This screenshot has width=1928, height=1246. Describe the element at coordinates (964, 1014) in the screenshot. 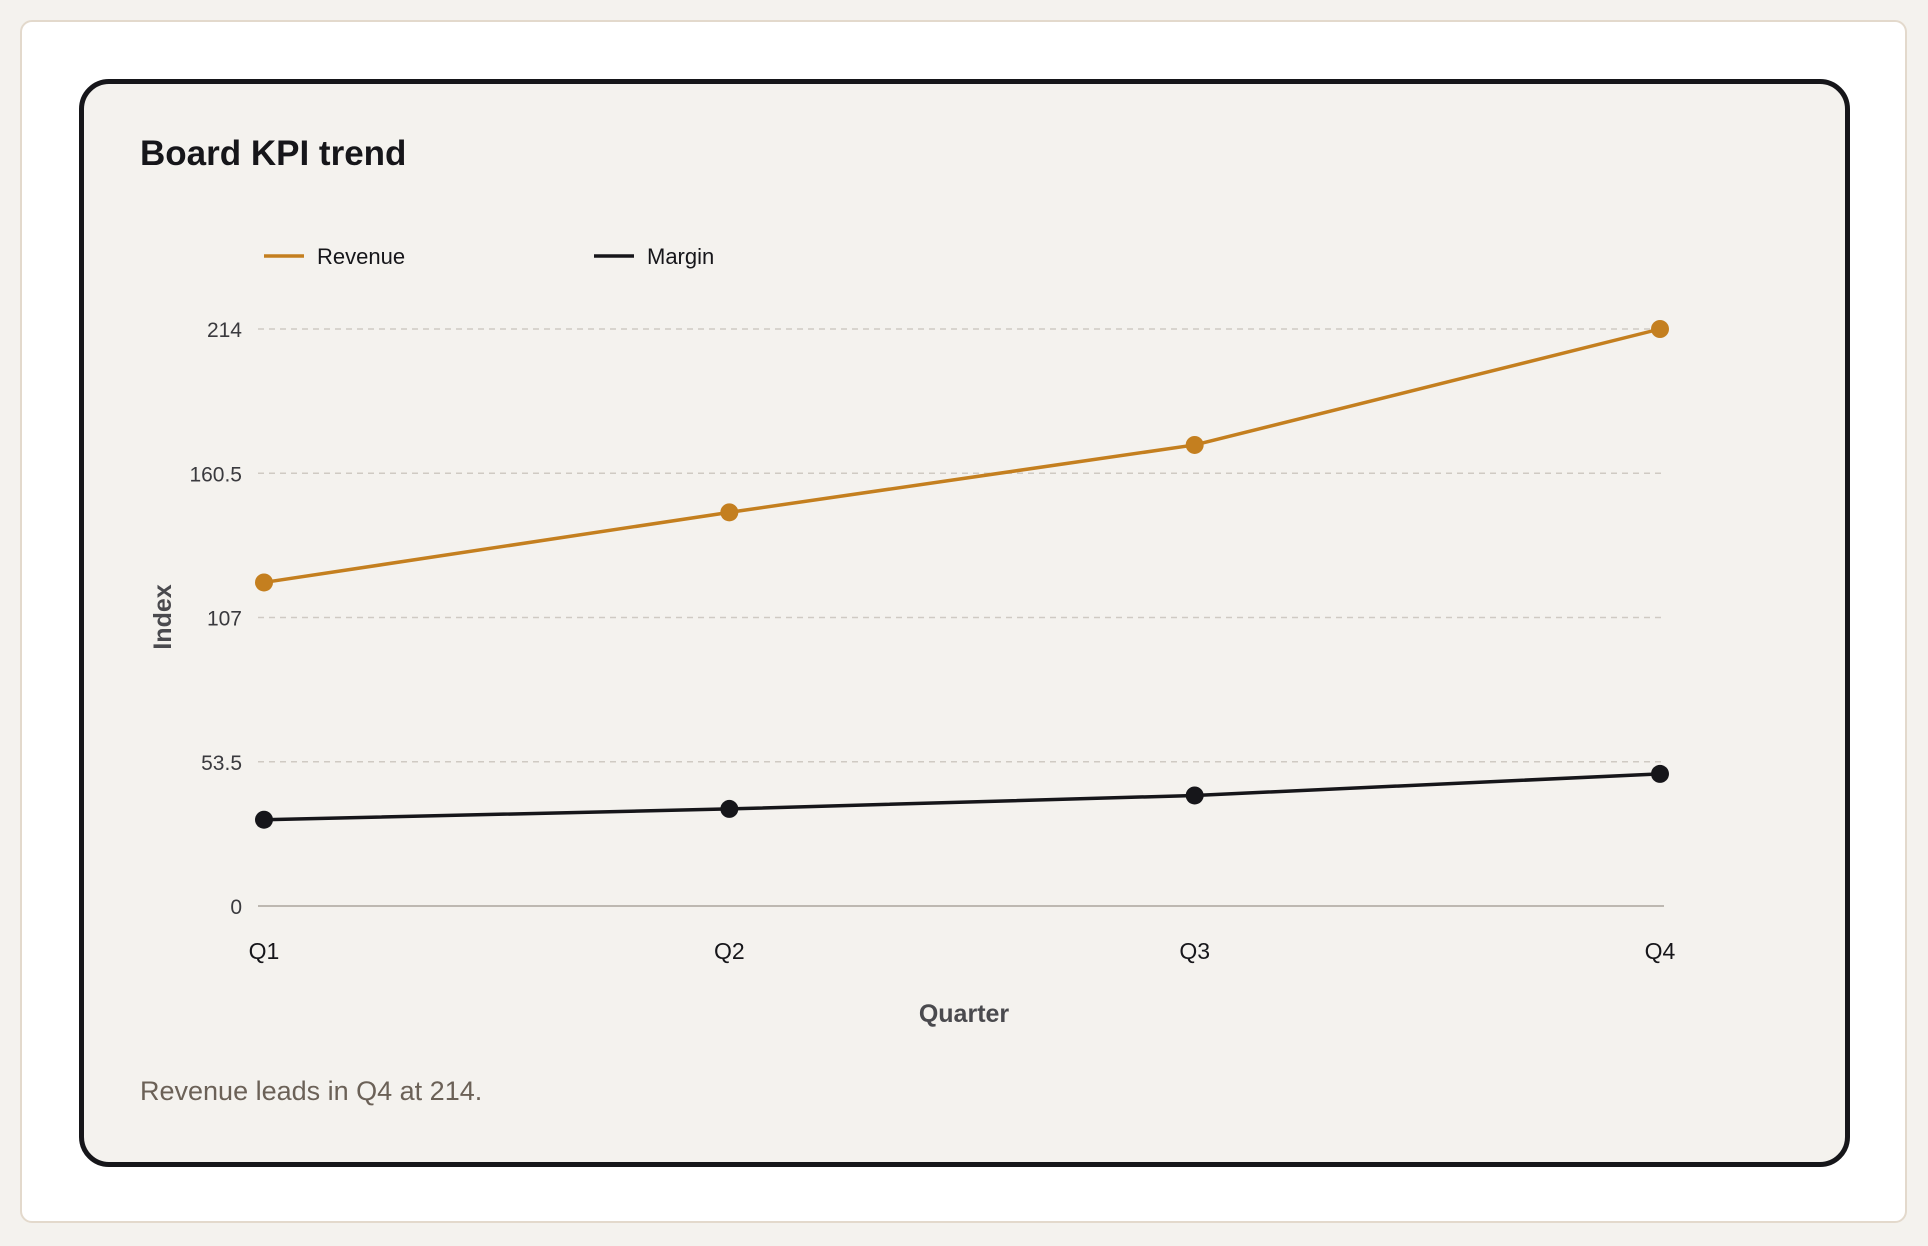

I see `x-axis-title: Quarter` at that location.